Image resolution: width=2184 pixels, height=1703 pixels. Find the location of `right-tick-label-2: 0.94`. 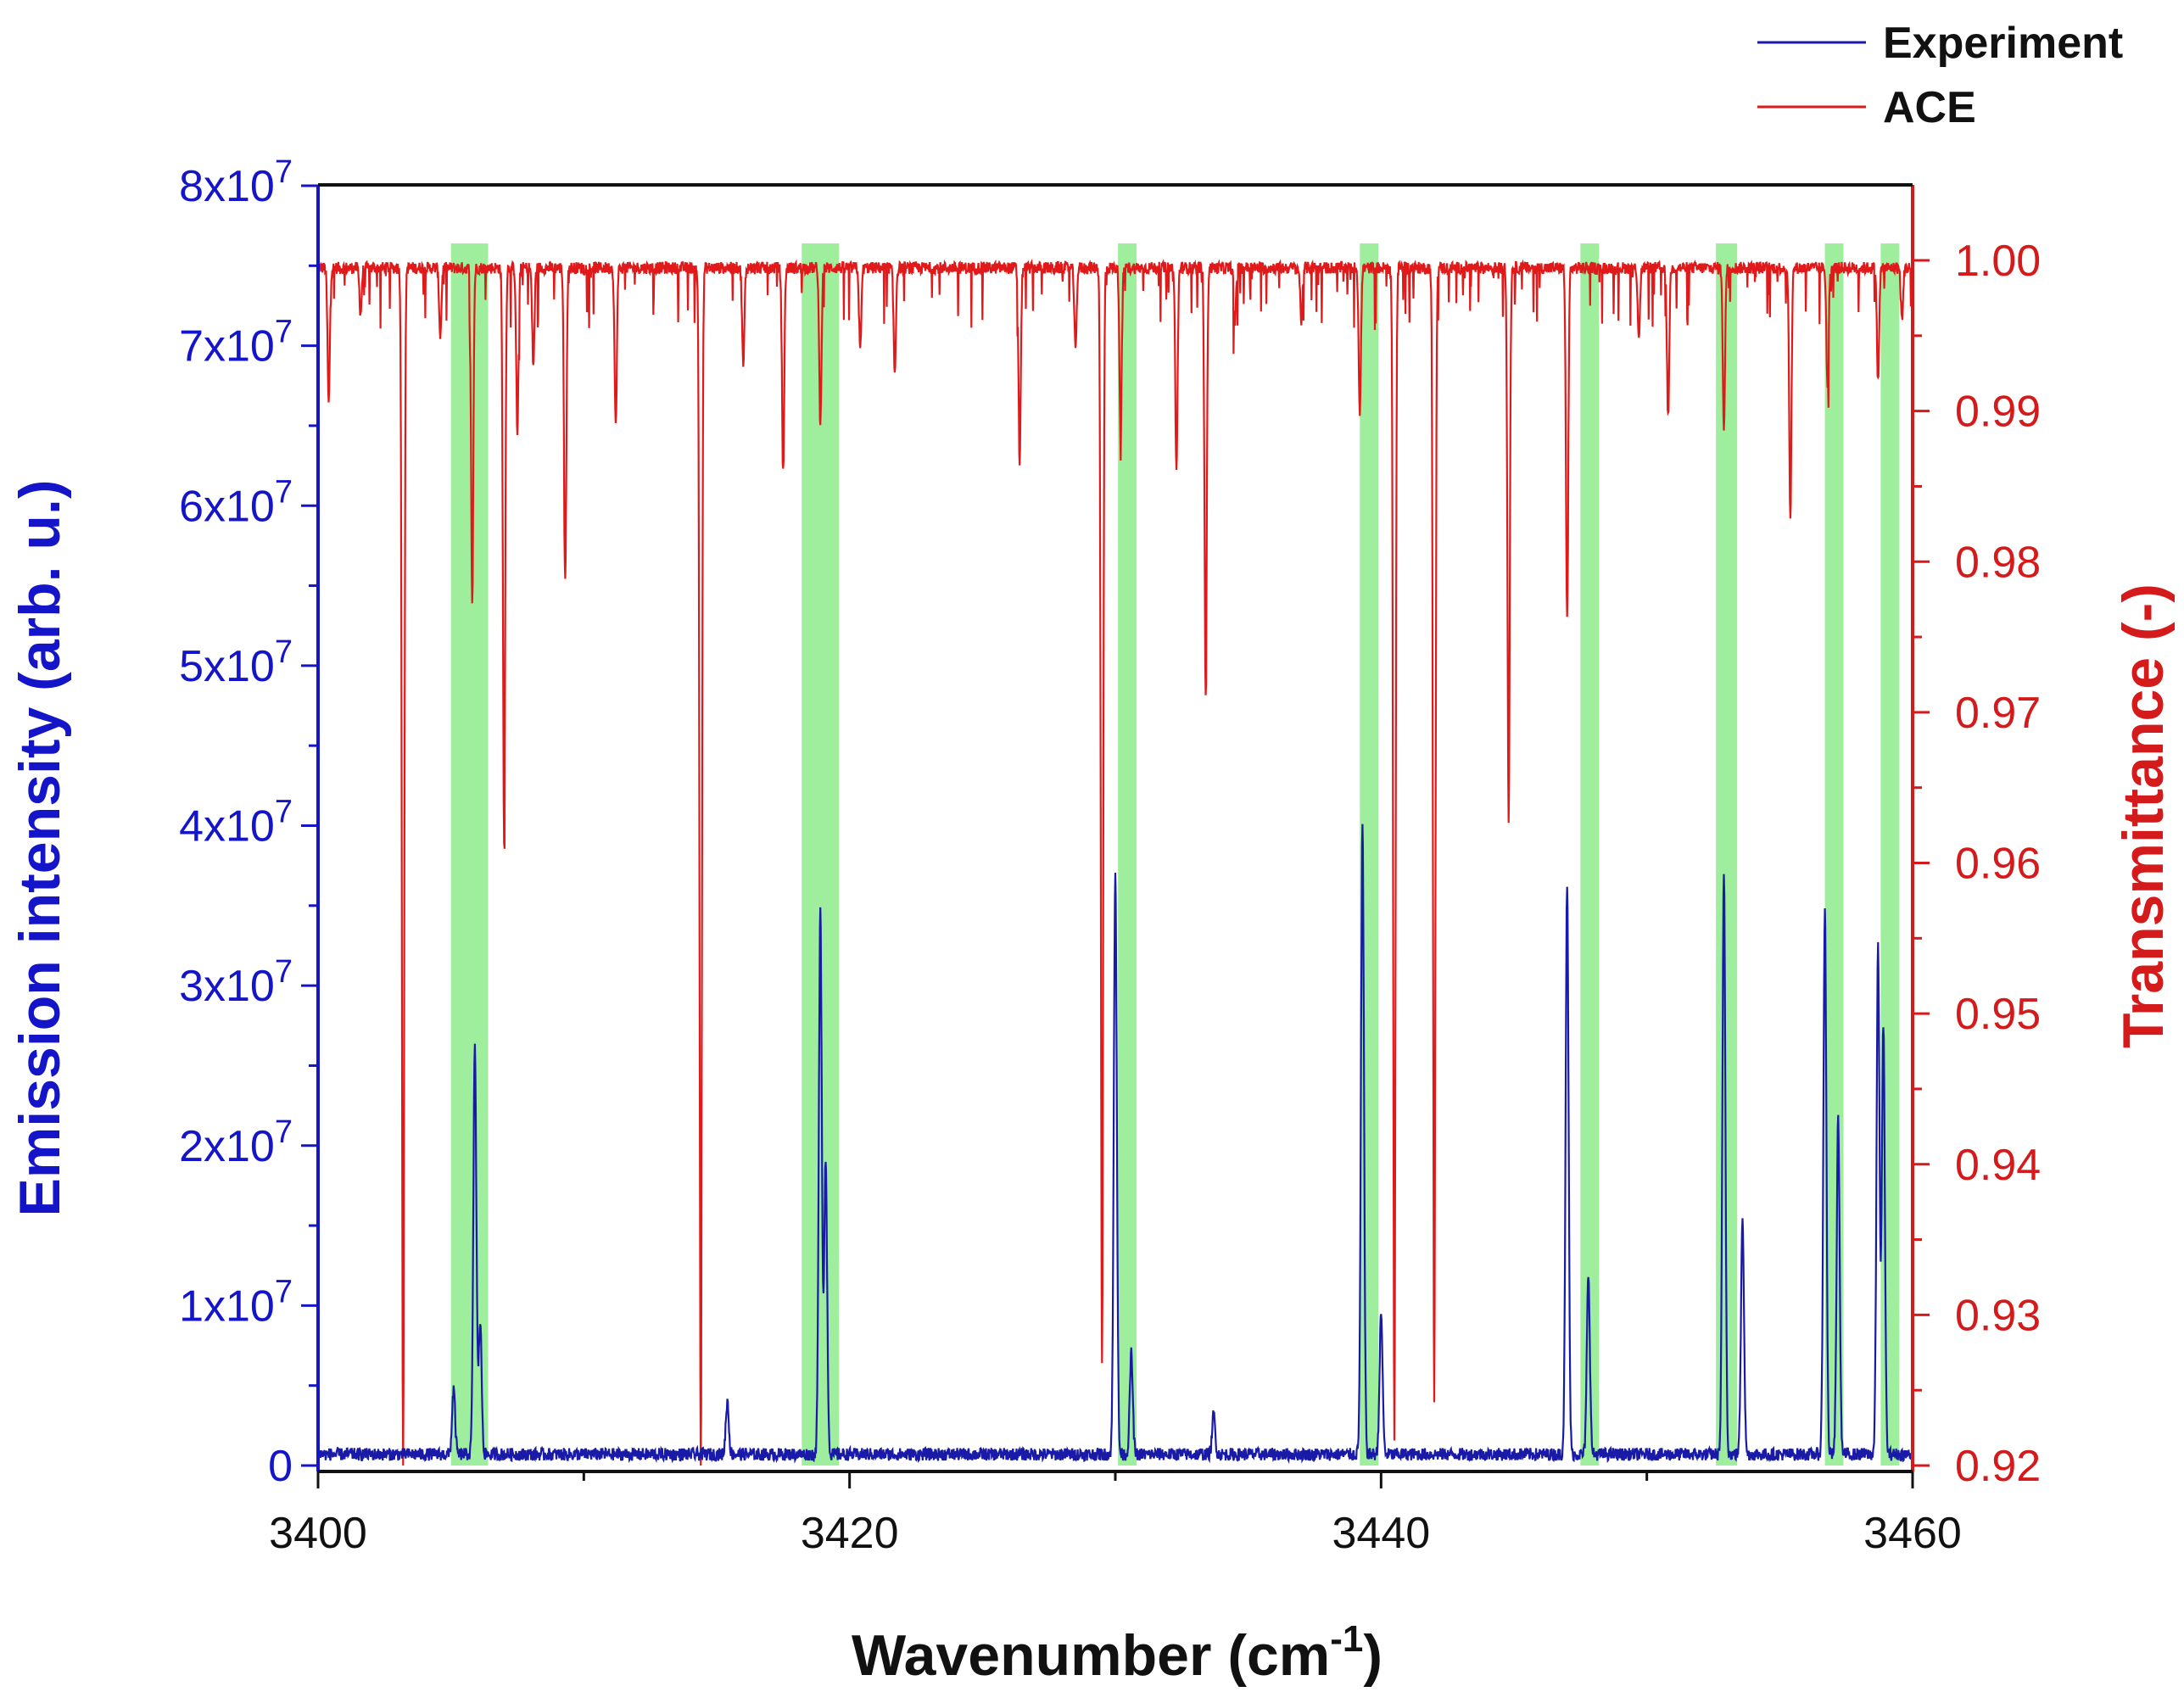

right-tick-label-2: 0.94 is located at coordinates (1998, 1165).